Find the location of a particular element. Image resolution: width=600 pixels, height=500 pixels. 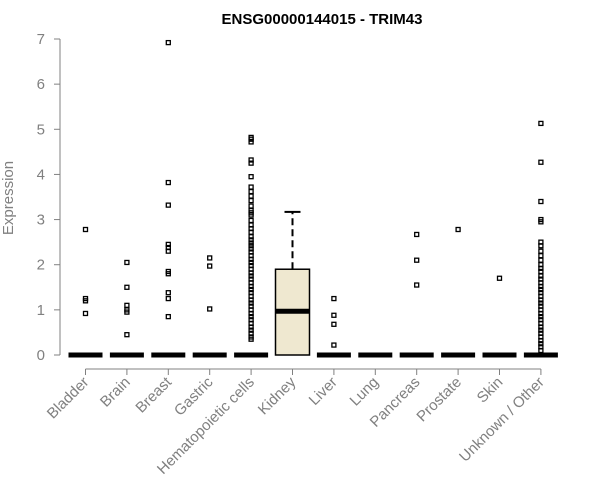

y-tick-label: 5 is located at coordinates (41, 129).